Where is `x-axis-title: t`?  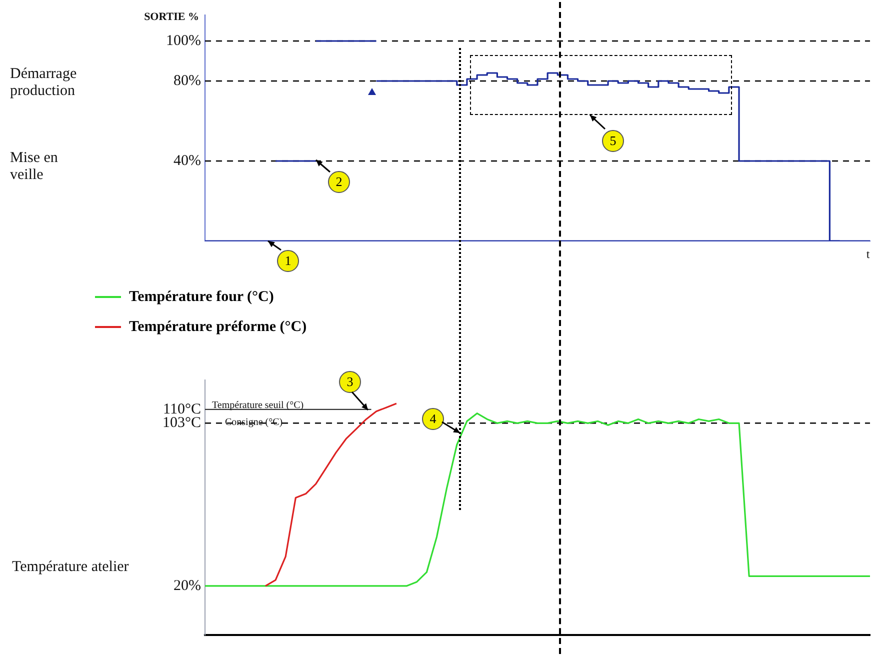
x-axis-title: t is located at coordinates (868, 254).